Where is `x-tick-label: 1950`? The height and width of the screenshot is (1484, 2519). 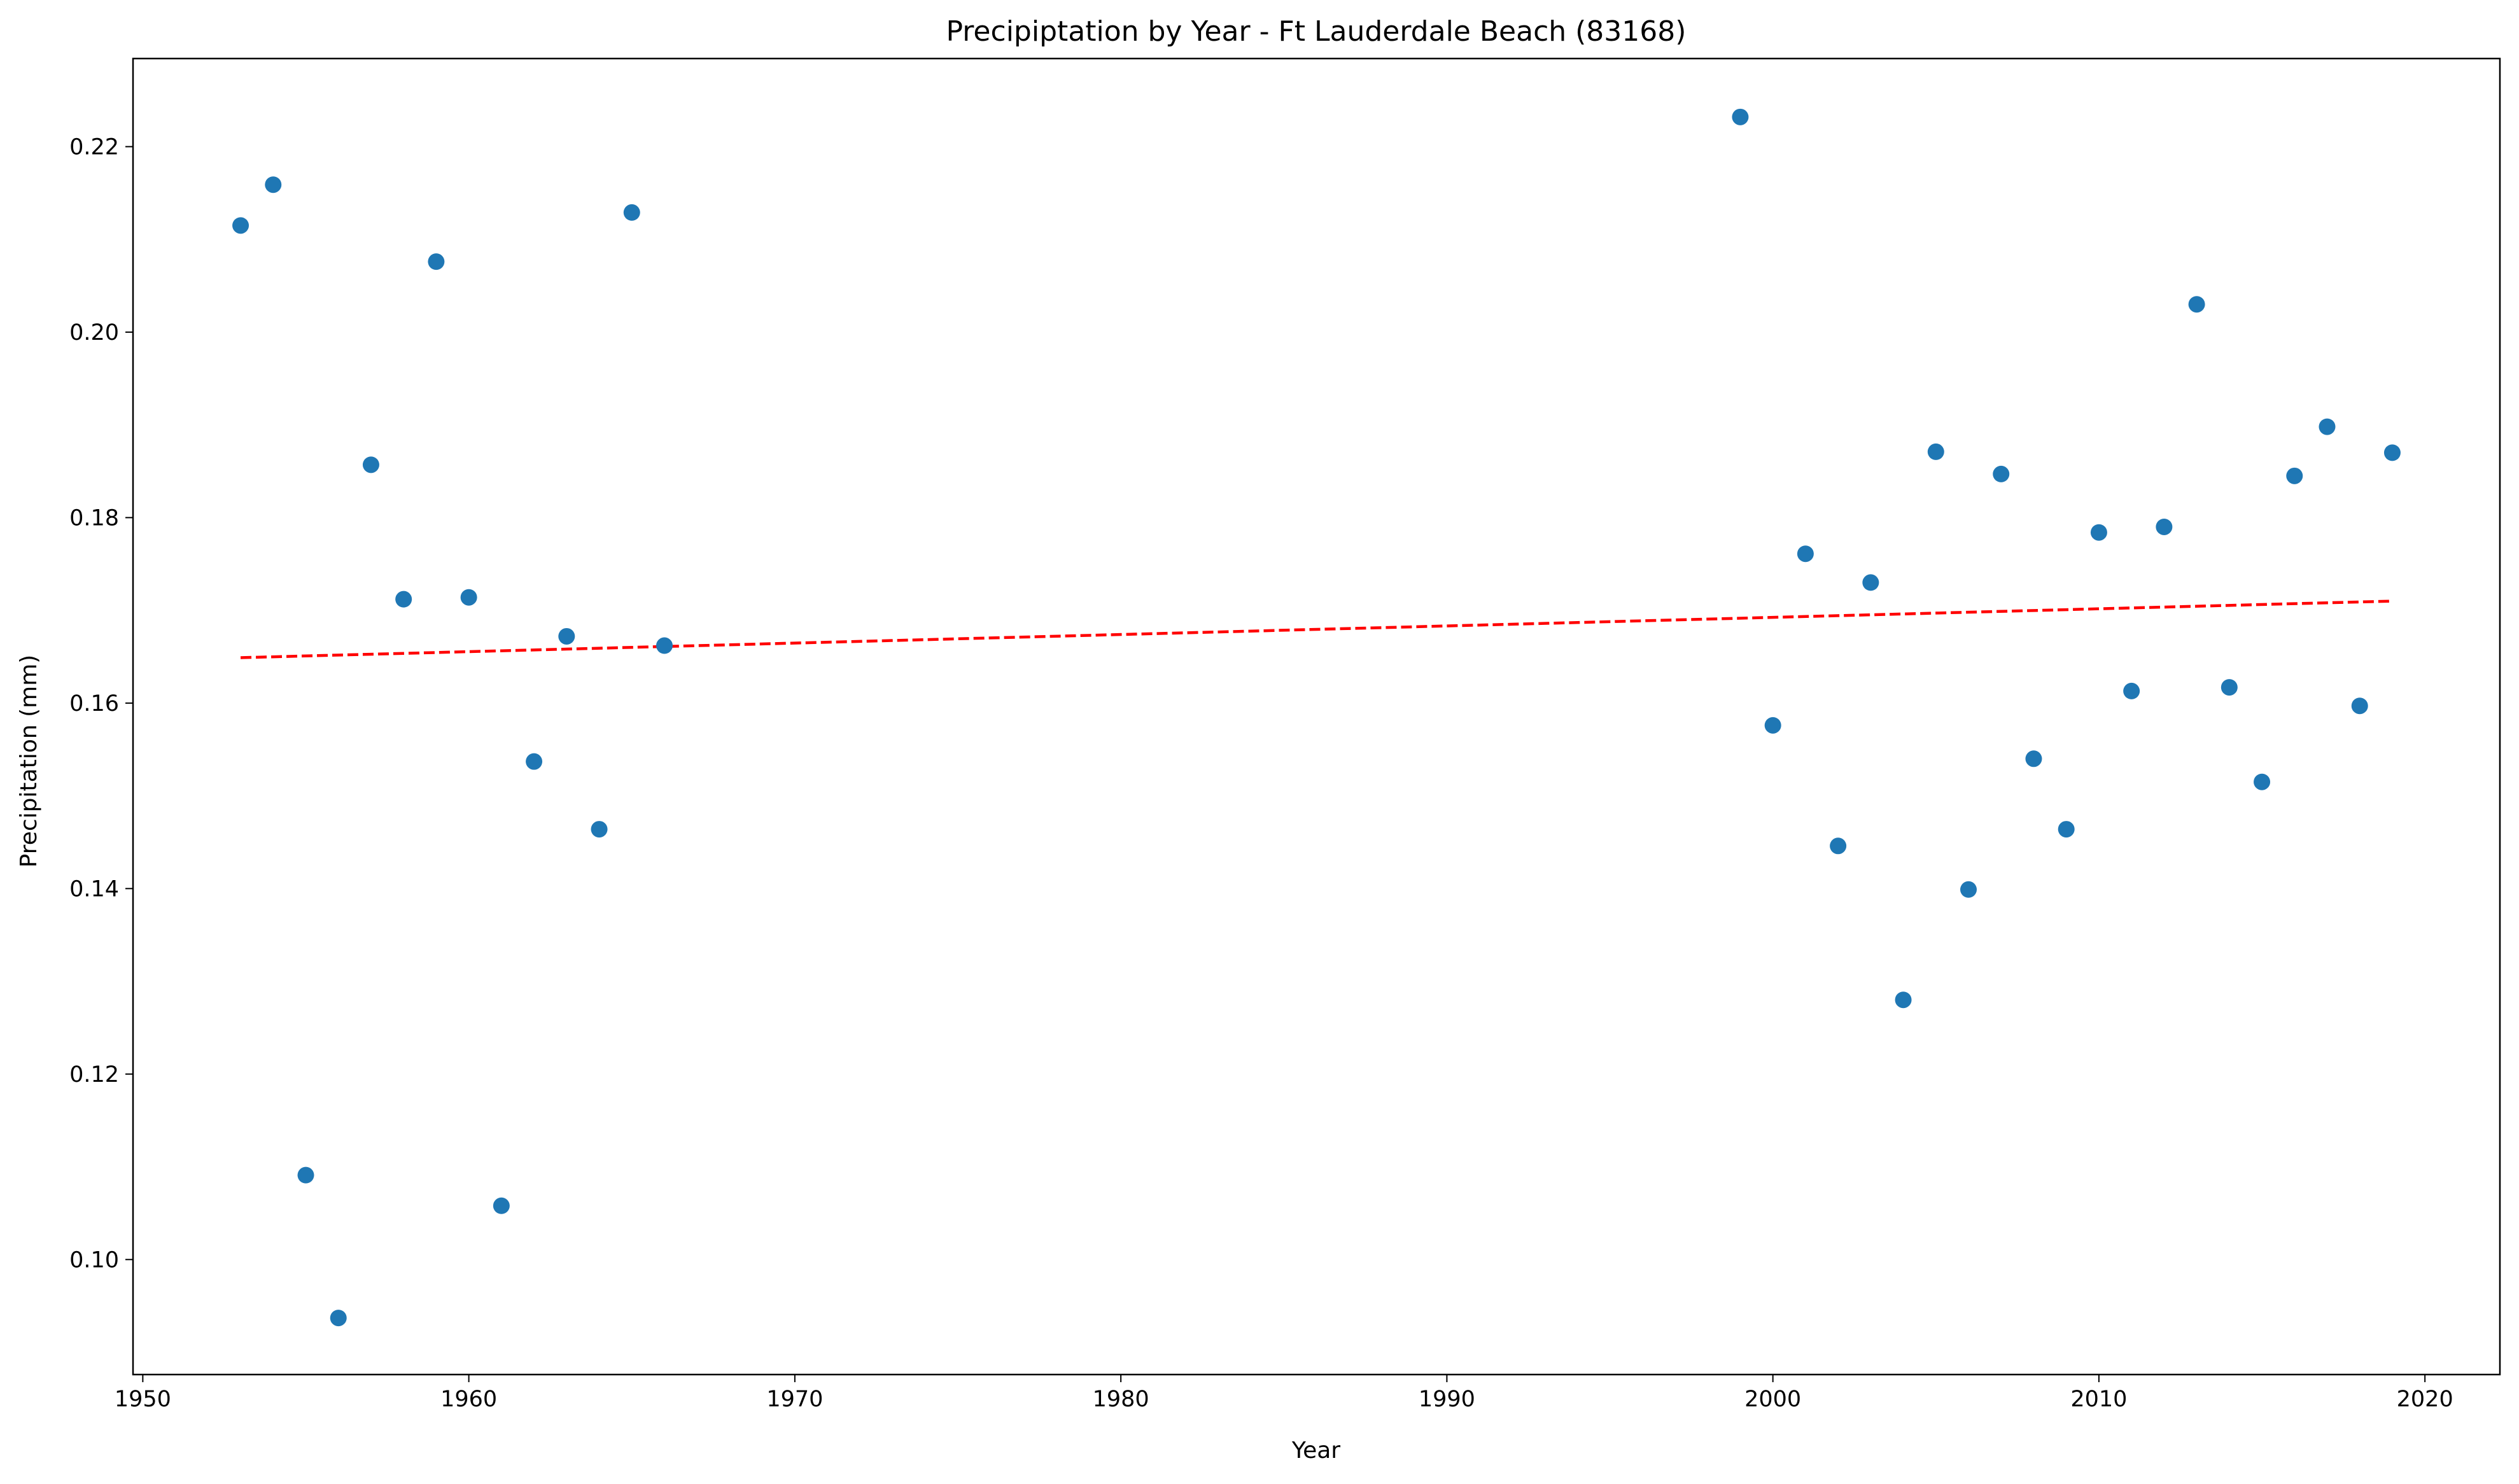
x-tick-label: 1950 is located at coordinates (143, 1399).